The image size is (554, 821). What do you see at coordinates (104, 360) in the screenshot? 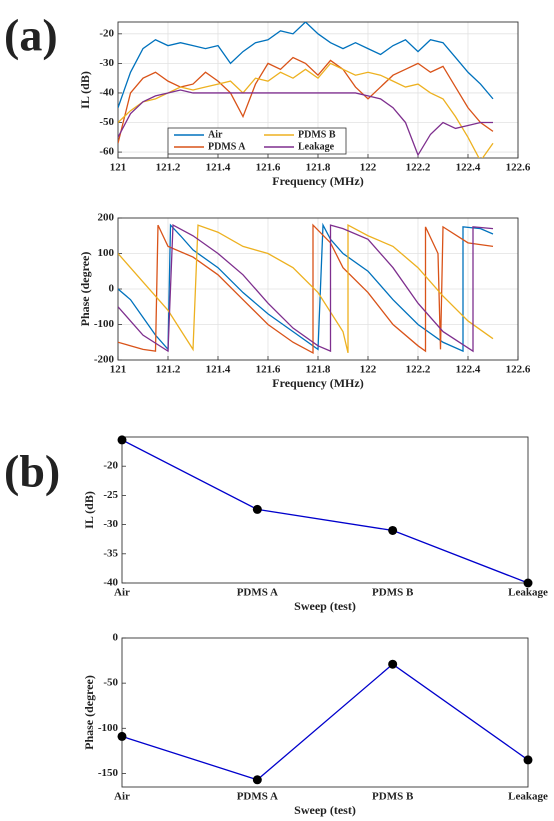
I see `y-tick-label: -200` at bounding box center [104, 360].